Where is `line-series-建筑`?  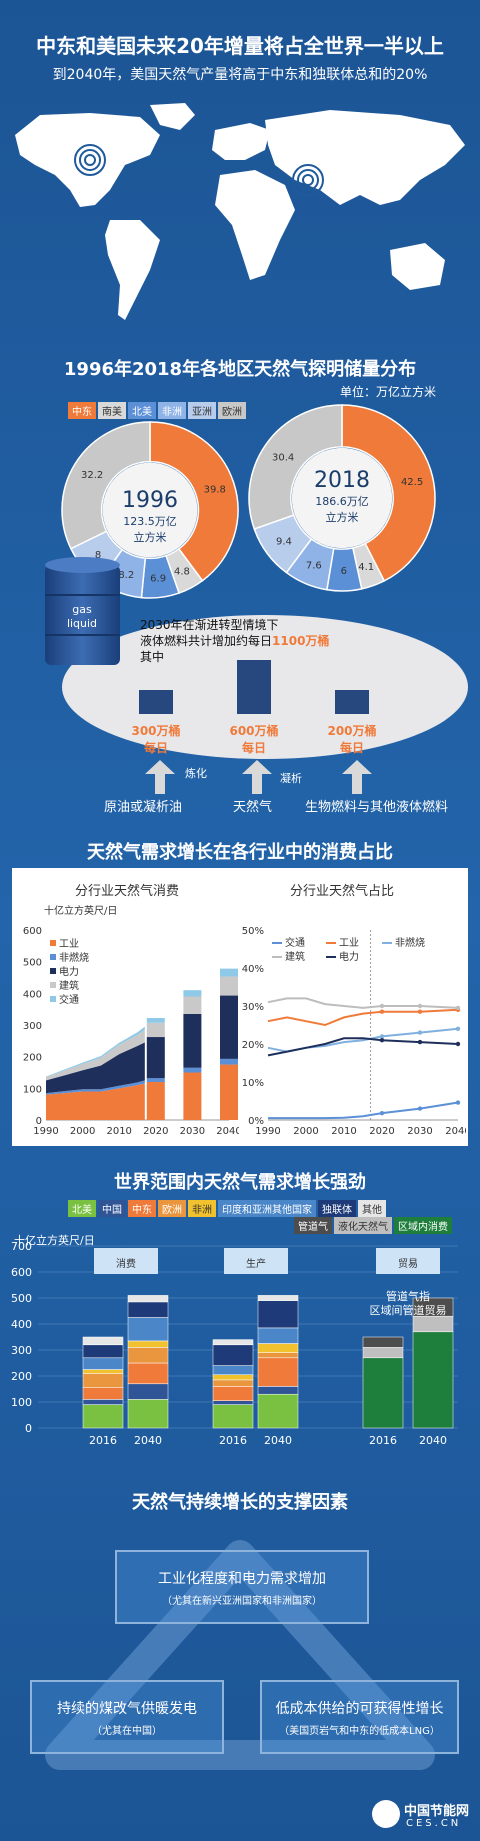 line-series-建筑 is located at coordinates (363, 1003).